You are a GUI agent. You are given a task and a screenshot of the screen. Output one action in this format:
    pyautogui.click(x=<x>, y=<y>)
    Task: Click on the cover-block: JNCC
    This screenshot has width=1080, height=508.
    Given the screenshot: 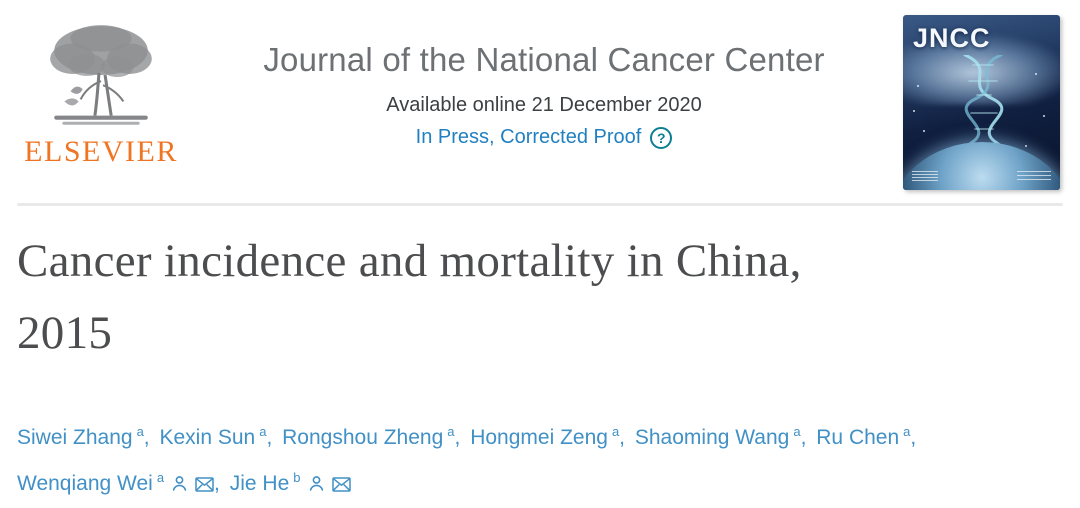 What is the action you would take?
    pyautogui.click(x=983, y=102)
    